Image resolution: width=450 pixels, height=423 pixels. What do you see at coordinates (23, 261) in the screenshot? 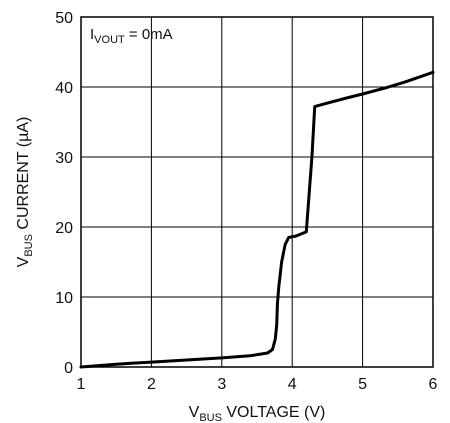
I see `y-axis-title-main: V` at bounding box center [23, 261].